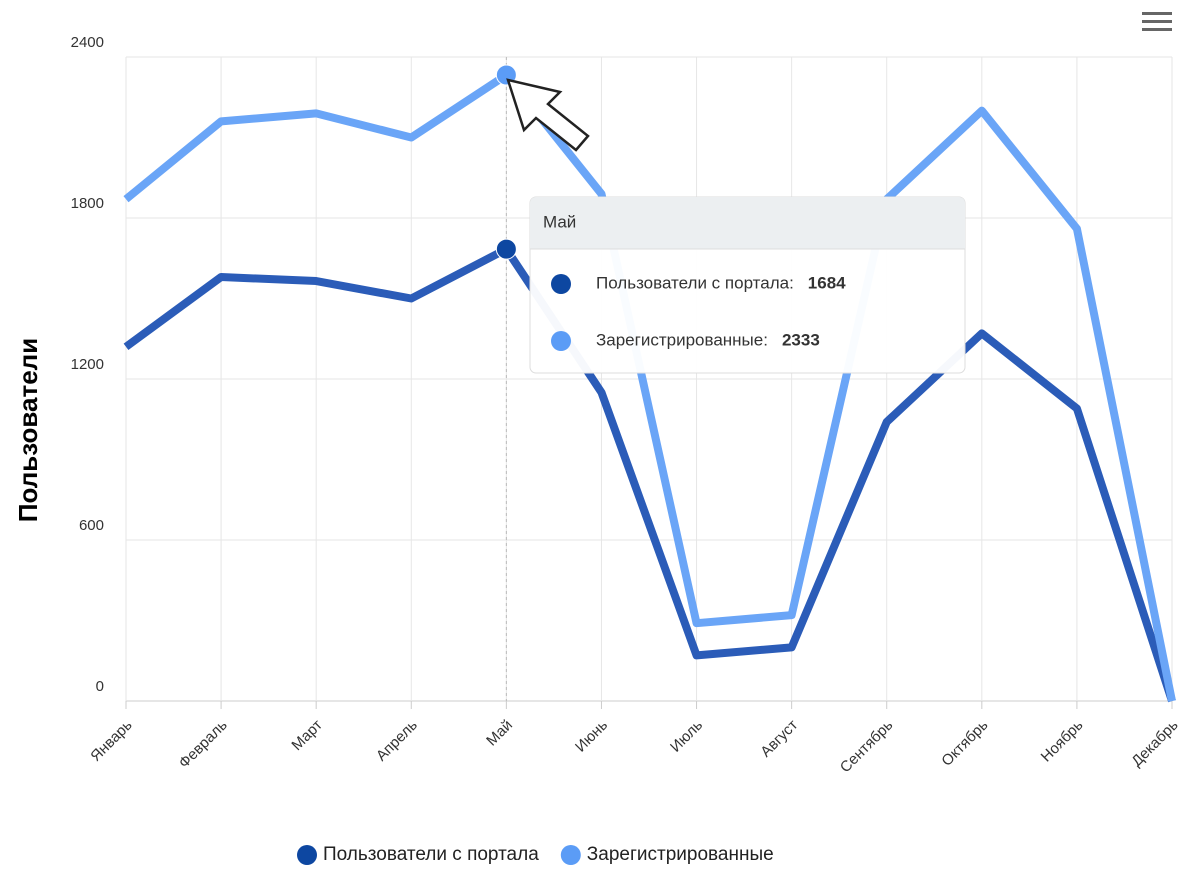 Image resolution: width=1178 pixels, height=871 pixels. I want to click on tooltip-label: Зарегистрированные:, so click(682, 339).